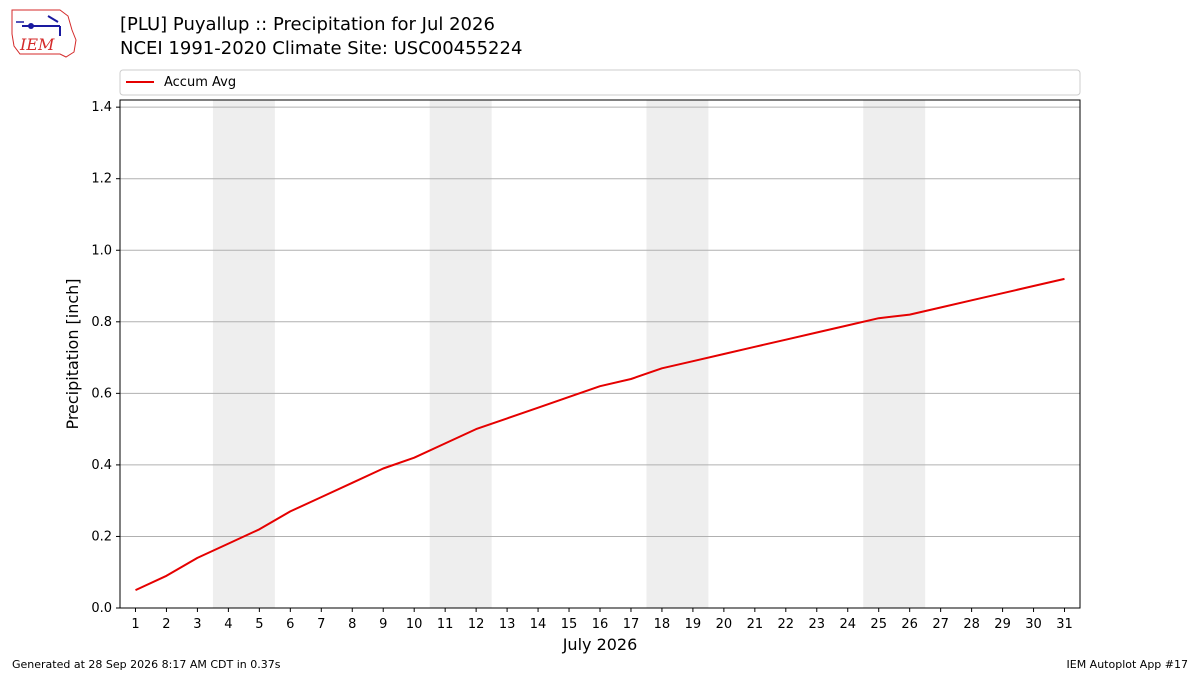 This screenshot has width=1200, height=675. Describe the element at coordinates (321, 48) in the screenshot. I see `chart-subtitle: NCEI 1991-2020 Climate Site: USC00455224` at that location.